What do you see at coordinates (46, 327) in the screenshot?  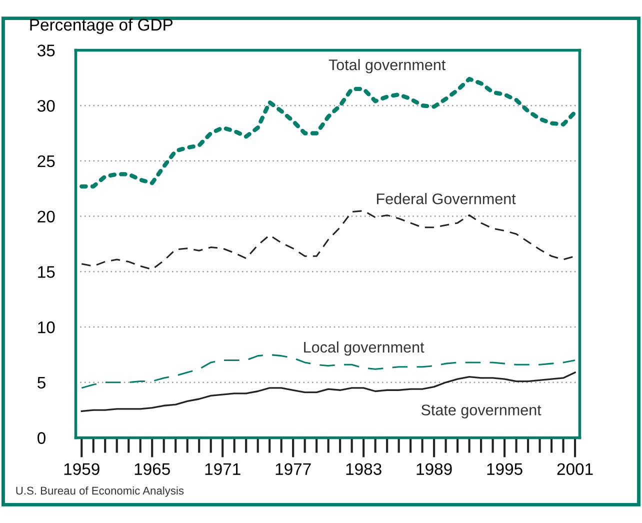 I see `y-tick-label: 10` at bounding box center [46, 327].